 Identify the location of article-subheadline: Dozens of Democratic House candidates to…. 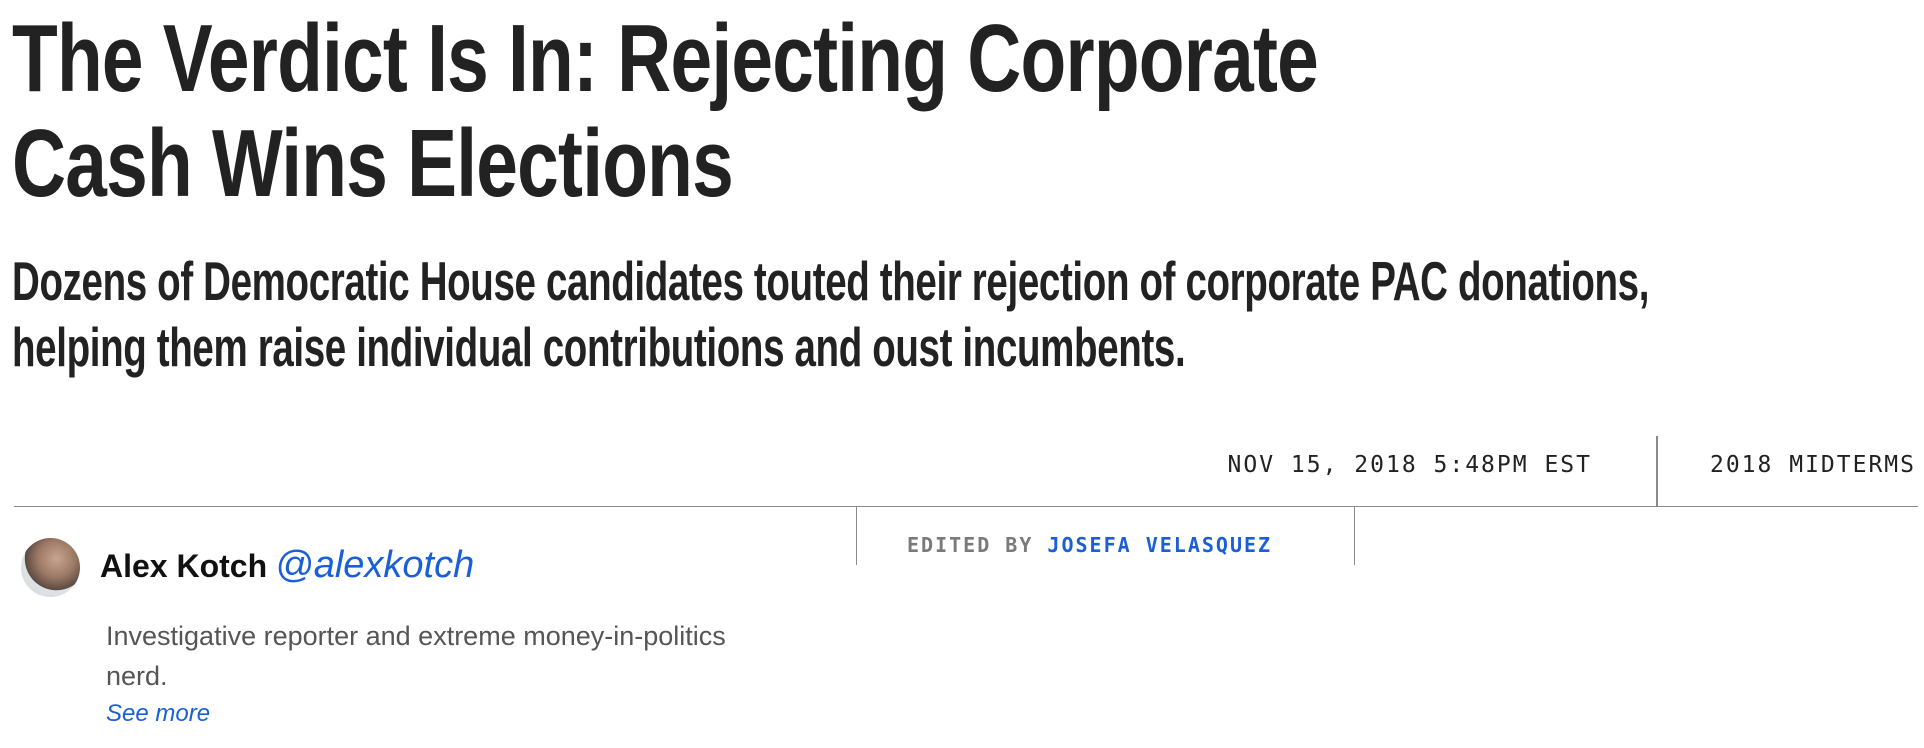
(831, 314).